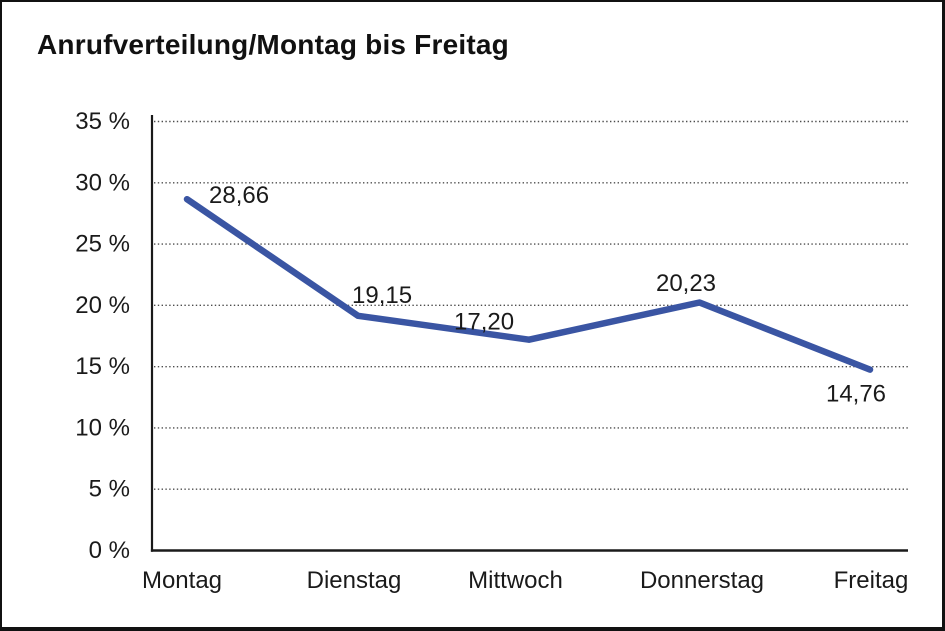  Describe the element at coordinates (102, 366) in the screenshot. I see `y-tick-label: 15 %` at that location.